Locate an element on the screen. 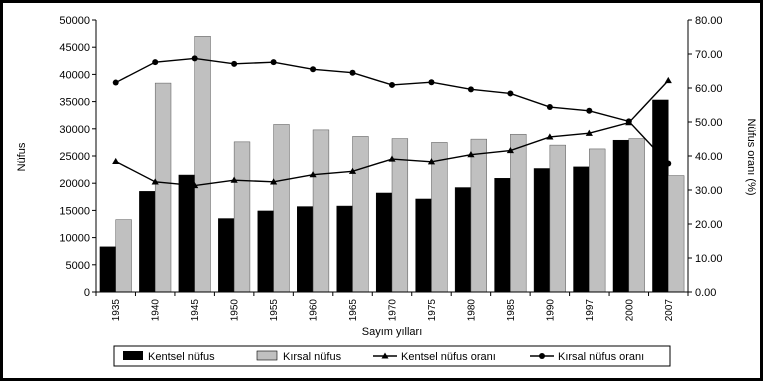 The width and height of the screenshot is (763, 383). left-tick-label: 0 is located at coordinates (87, 293).